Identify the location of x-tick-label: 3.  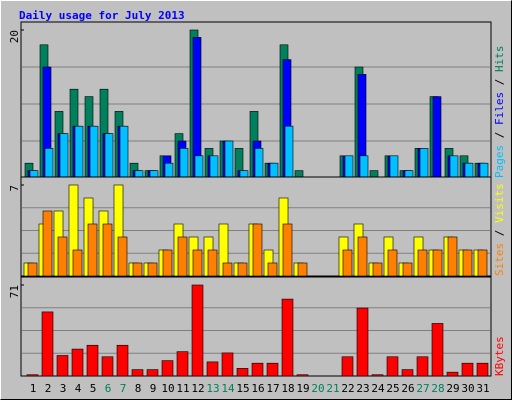
(63, 388).